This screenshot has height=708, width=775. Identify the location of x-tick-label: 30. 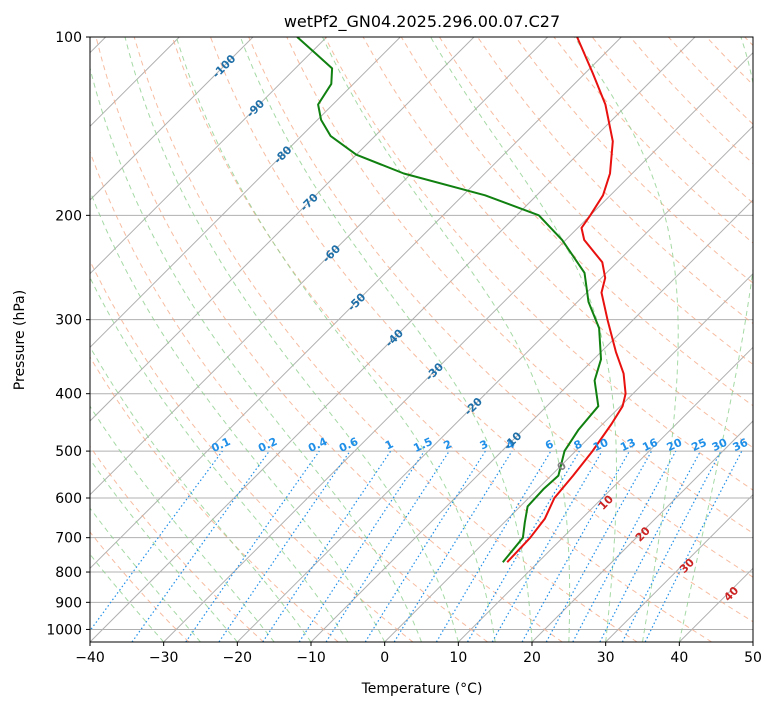
(606, 658).